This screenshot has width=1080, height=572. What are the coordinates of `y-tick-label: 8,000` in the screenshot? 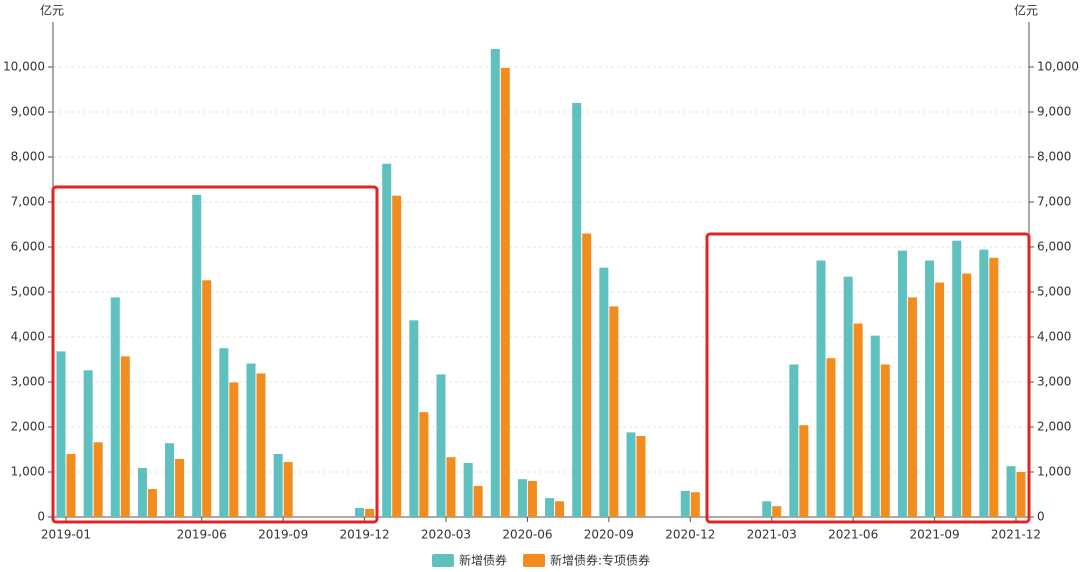 It's located at (28, 157).